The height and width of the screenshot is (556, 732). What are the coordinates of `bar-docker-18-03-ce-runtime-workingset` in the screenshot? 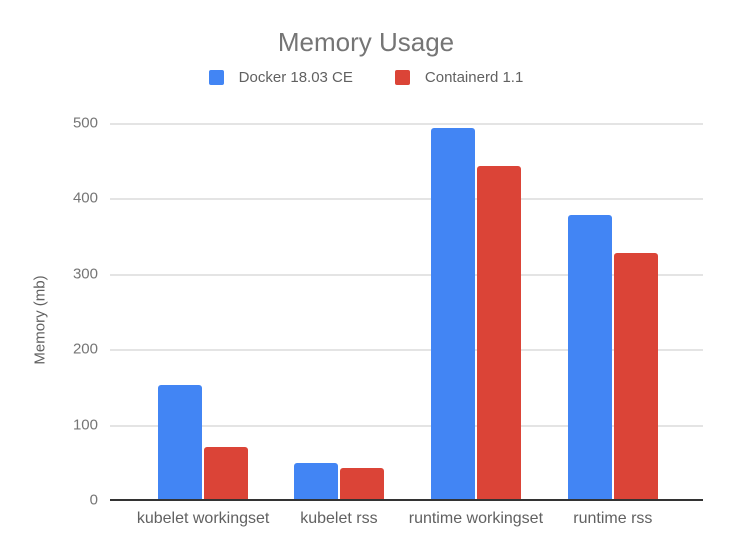 It's located at (452, 314).